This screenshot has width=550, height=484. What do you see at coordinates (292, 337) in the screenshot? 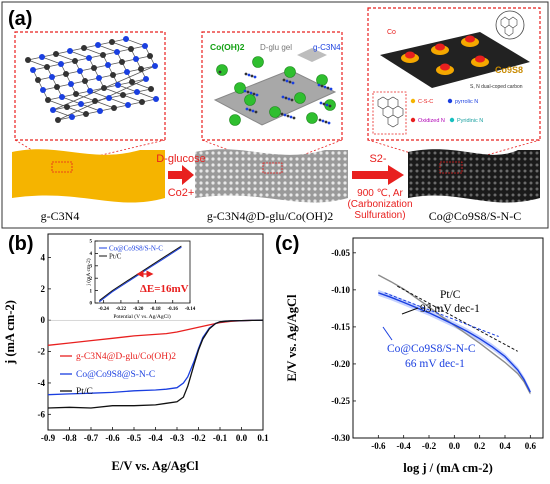
I see `panel-c-ylabel: E/V vs. Ag/AgCl` at bounding box center [292, 337].